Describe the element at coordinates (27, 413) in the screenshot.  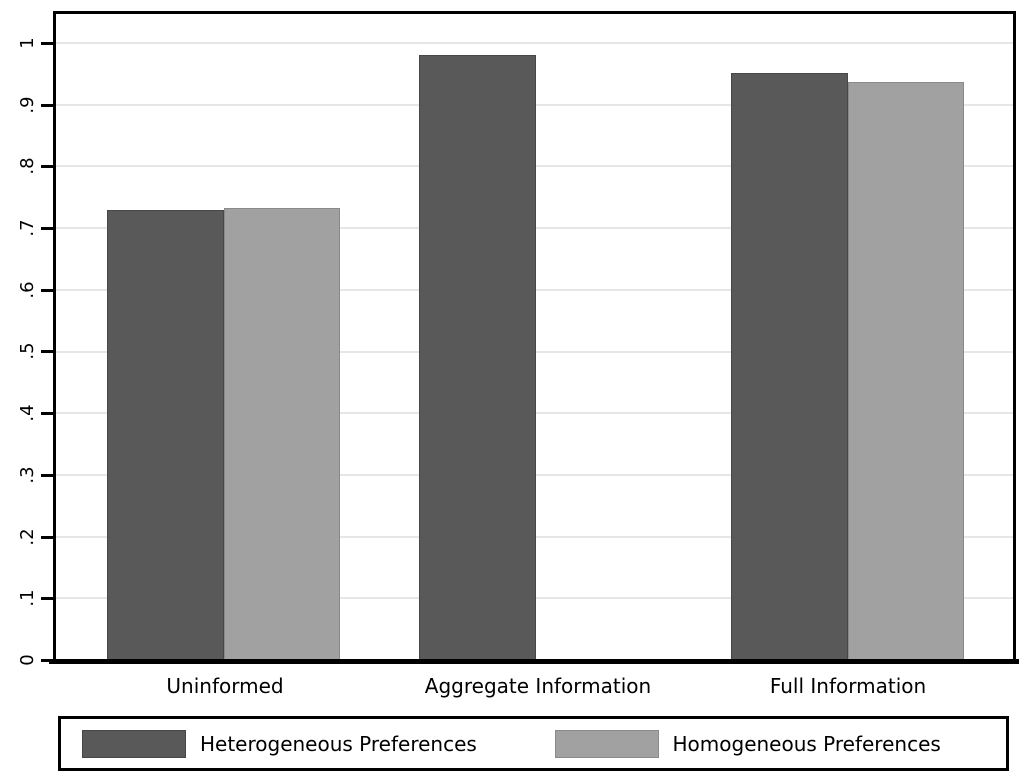
I see `y-tick-label-0.4: .4` at that location.